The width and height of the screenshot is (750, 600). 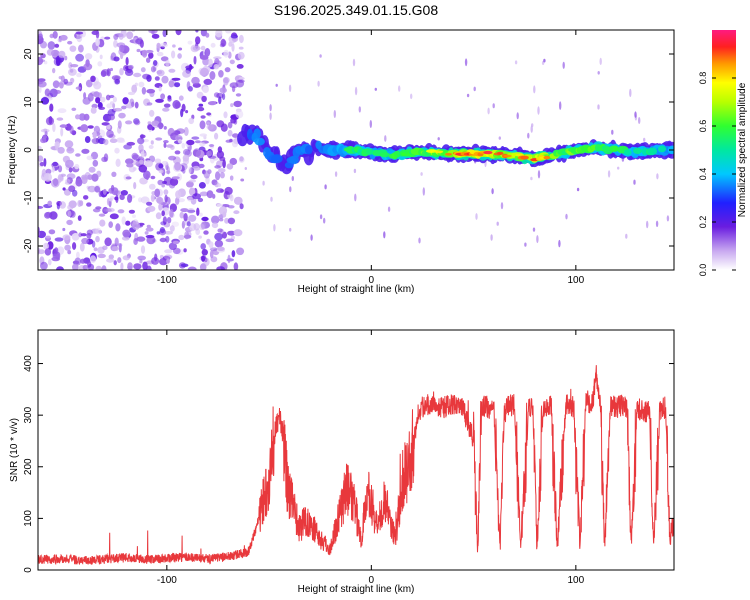 I want to click on x-tick-label: -100, so click(x=167, y=580).